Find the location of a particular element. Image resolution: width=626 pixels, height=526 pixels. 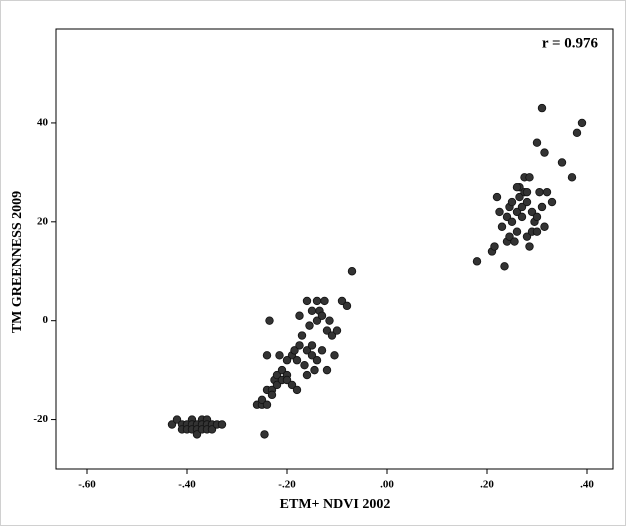

y-axis-title: TM GREENNESS 2009 is located at coordinates (17, 262).